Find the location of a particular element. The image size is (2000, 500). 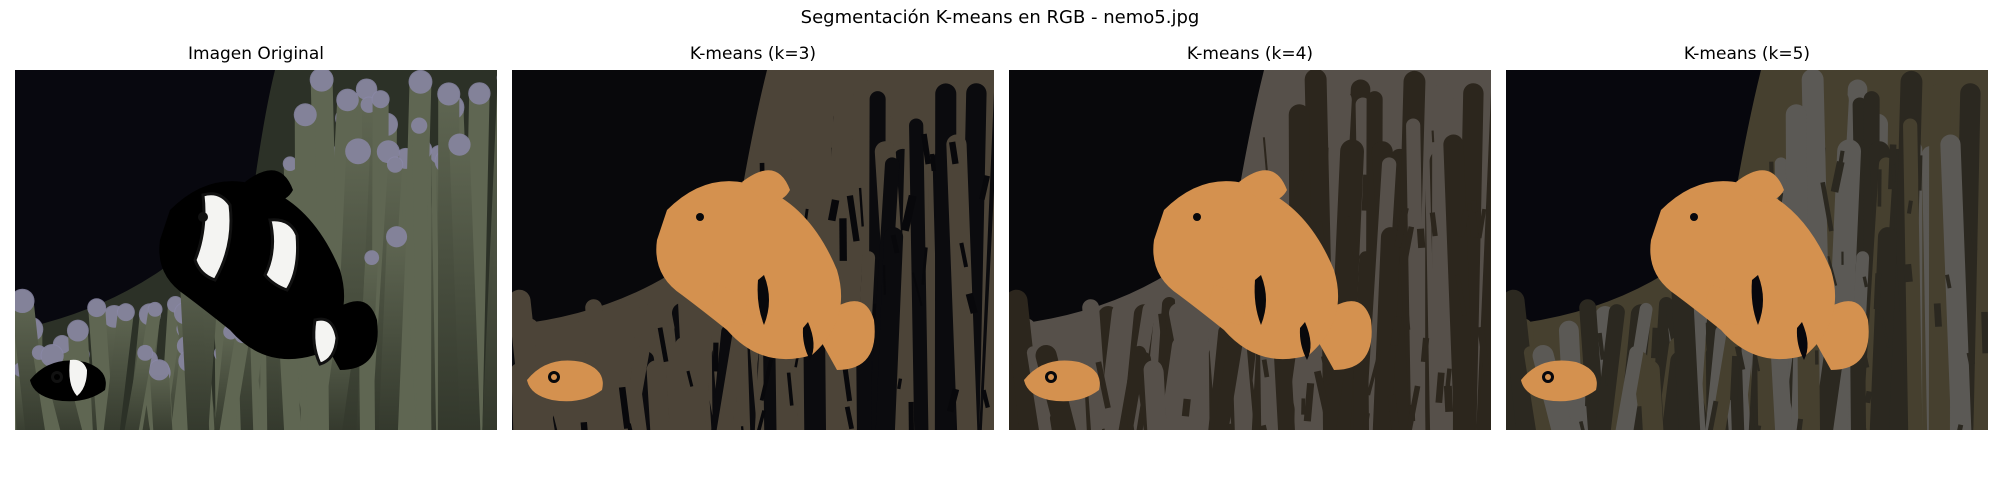

figure-title: Segmentación K-means en RGB - nemo5.jpg is located at coordinates (1000, 17).